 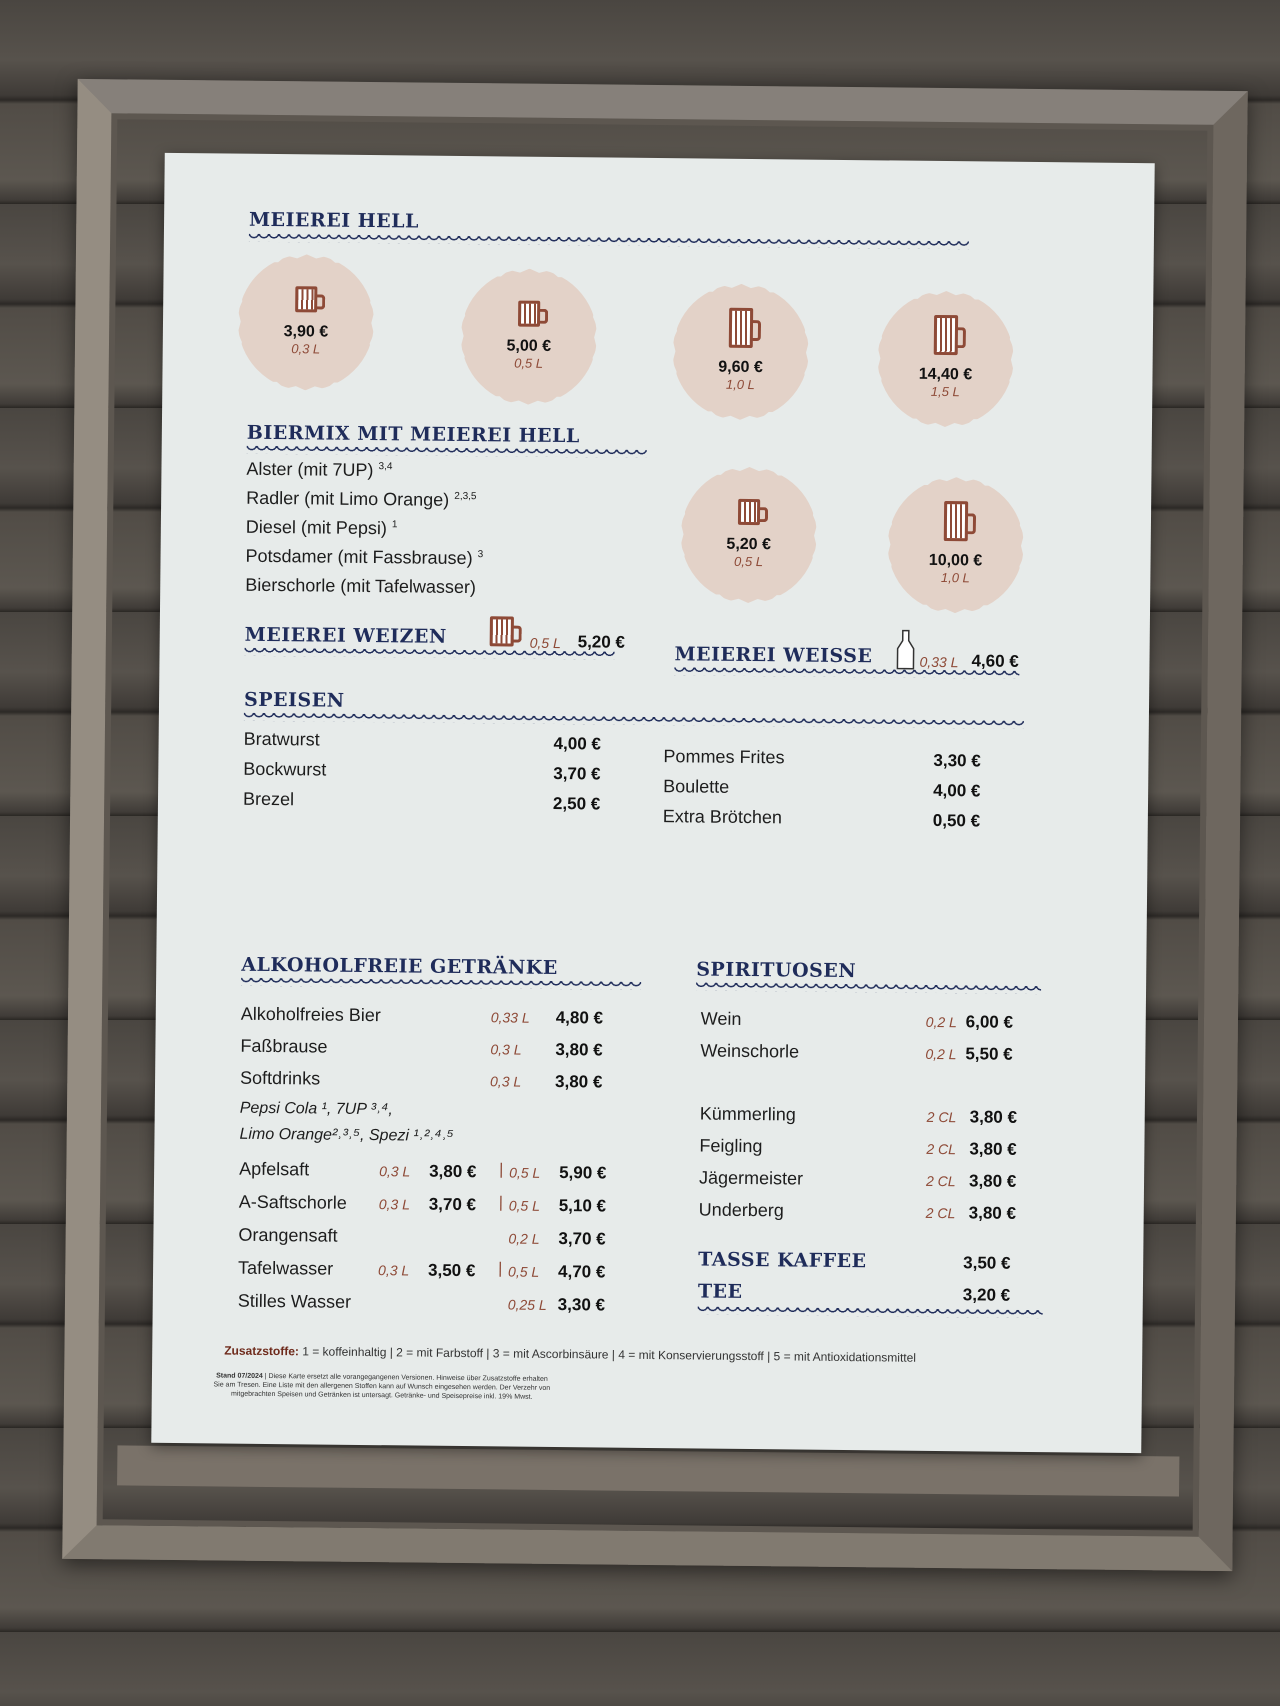 What do you see at coordinates (740, 367) in the screenshot?
I see `badge-price: 9,60 €` at bounding box center [740, 367].